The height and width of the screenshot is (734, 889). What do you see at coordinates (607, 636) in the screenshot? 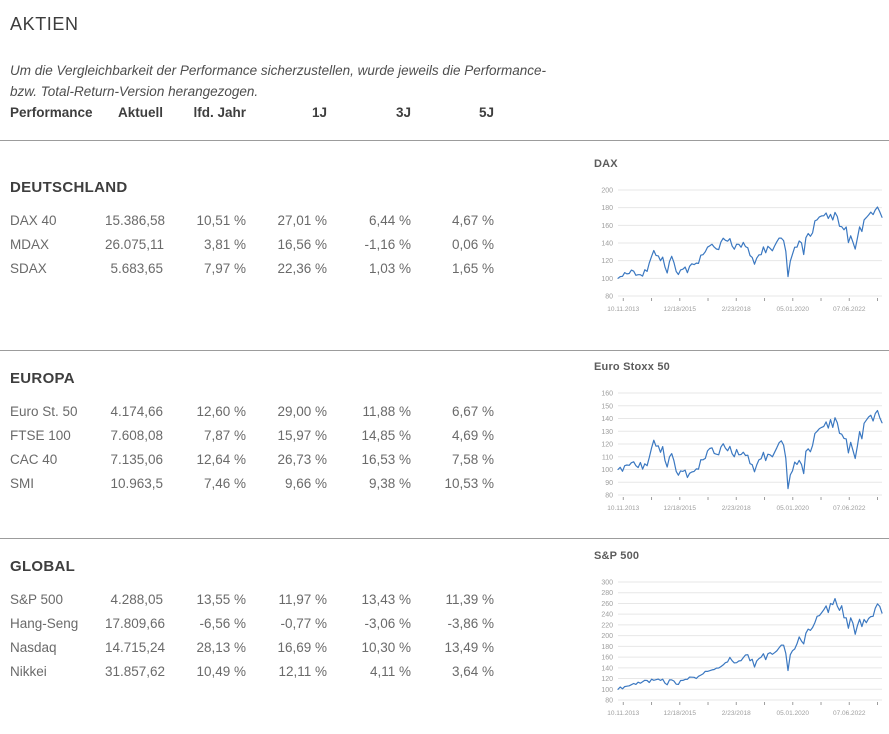
I see `y-axis-label: 200` at bounding box center [607, 636].